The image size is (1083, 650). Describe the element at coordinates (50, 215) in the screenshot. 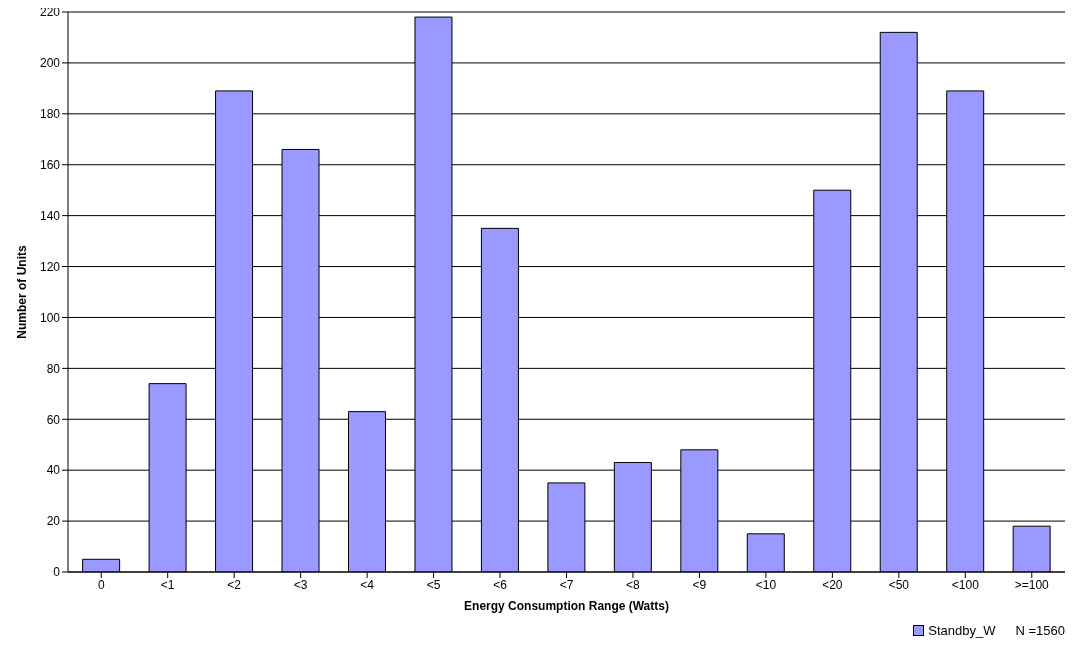

I see `y-tick-label: 140` at that location.